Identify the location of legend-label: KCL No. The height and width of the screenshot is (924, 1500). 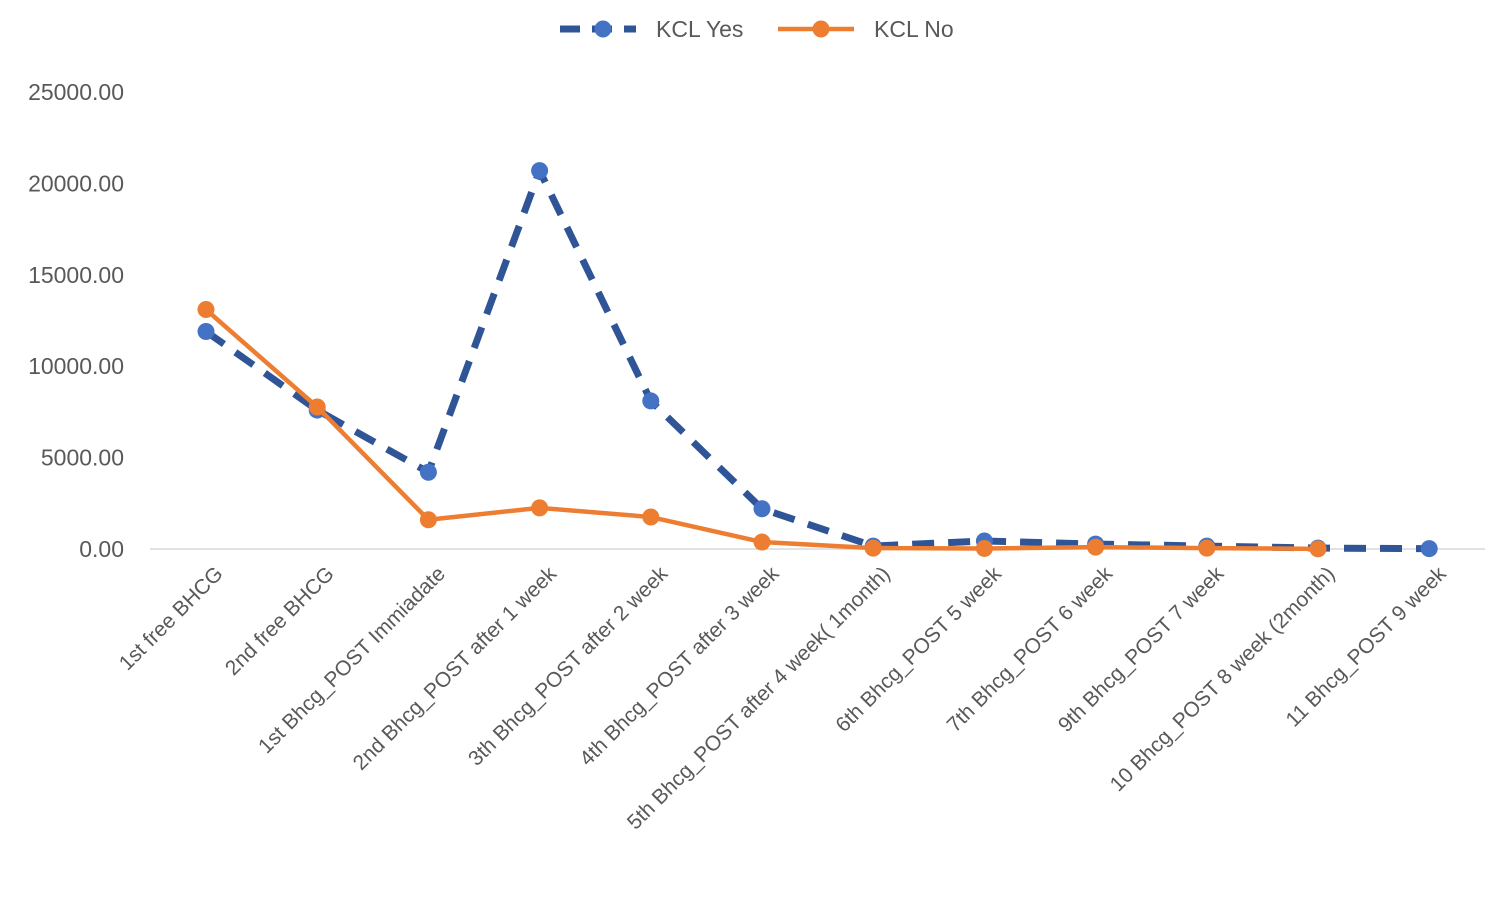
(914, 29).